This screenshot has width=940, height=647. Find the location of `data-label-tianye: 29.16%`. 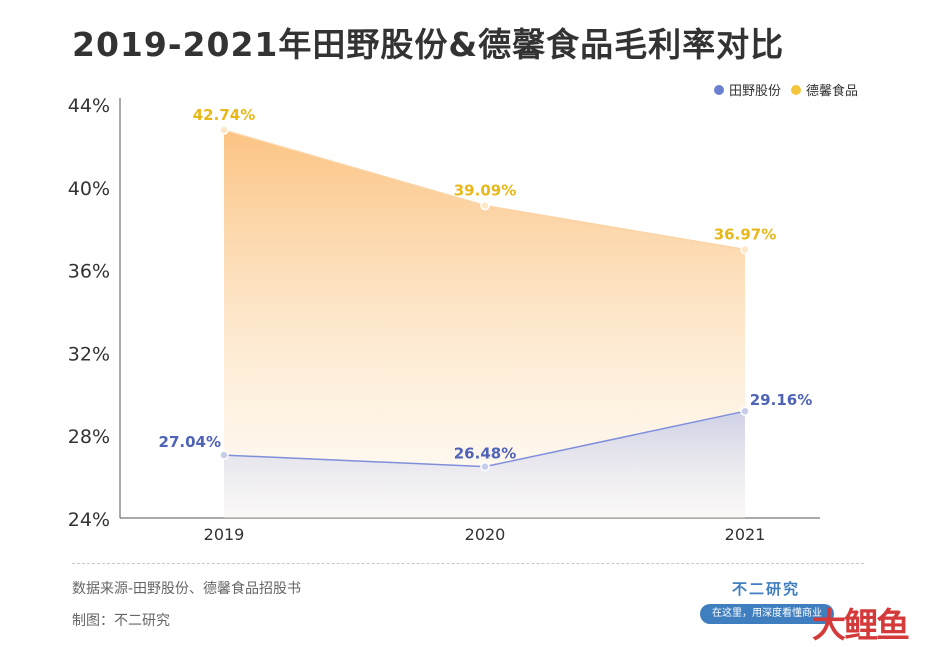

data-label-tianye: 29.16% is located at coordinates (781, 400).